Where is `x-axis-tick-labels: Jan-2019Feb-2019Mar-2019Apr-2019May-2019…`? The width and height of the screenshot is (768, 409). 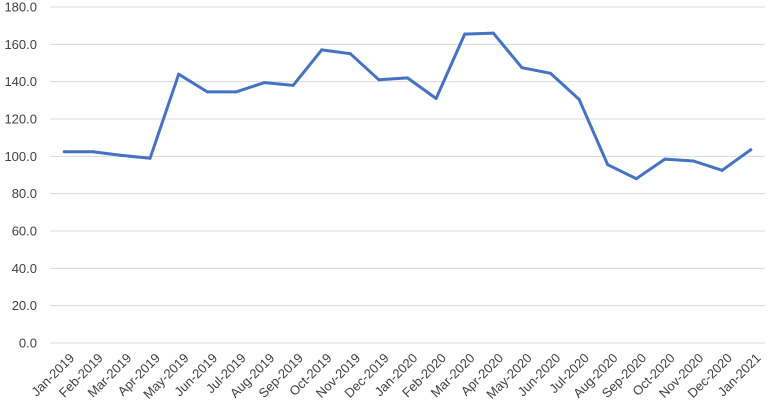 x-axis-tick-labels: Jan-2019Feb-2019Mar-2019Apr-2019May-2019… is located at coordinates (395, 375).